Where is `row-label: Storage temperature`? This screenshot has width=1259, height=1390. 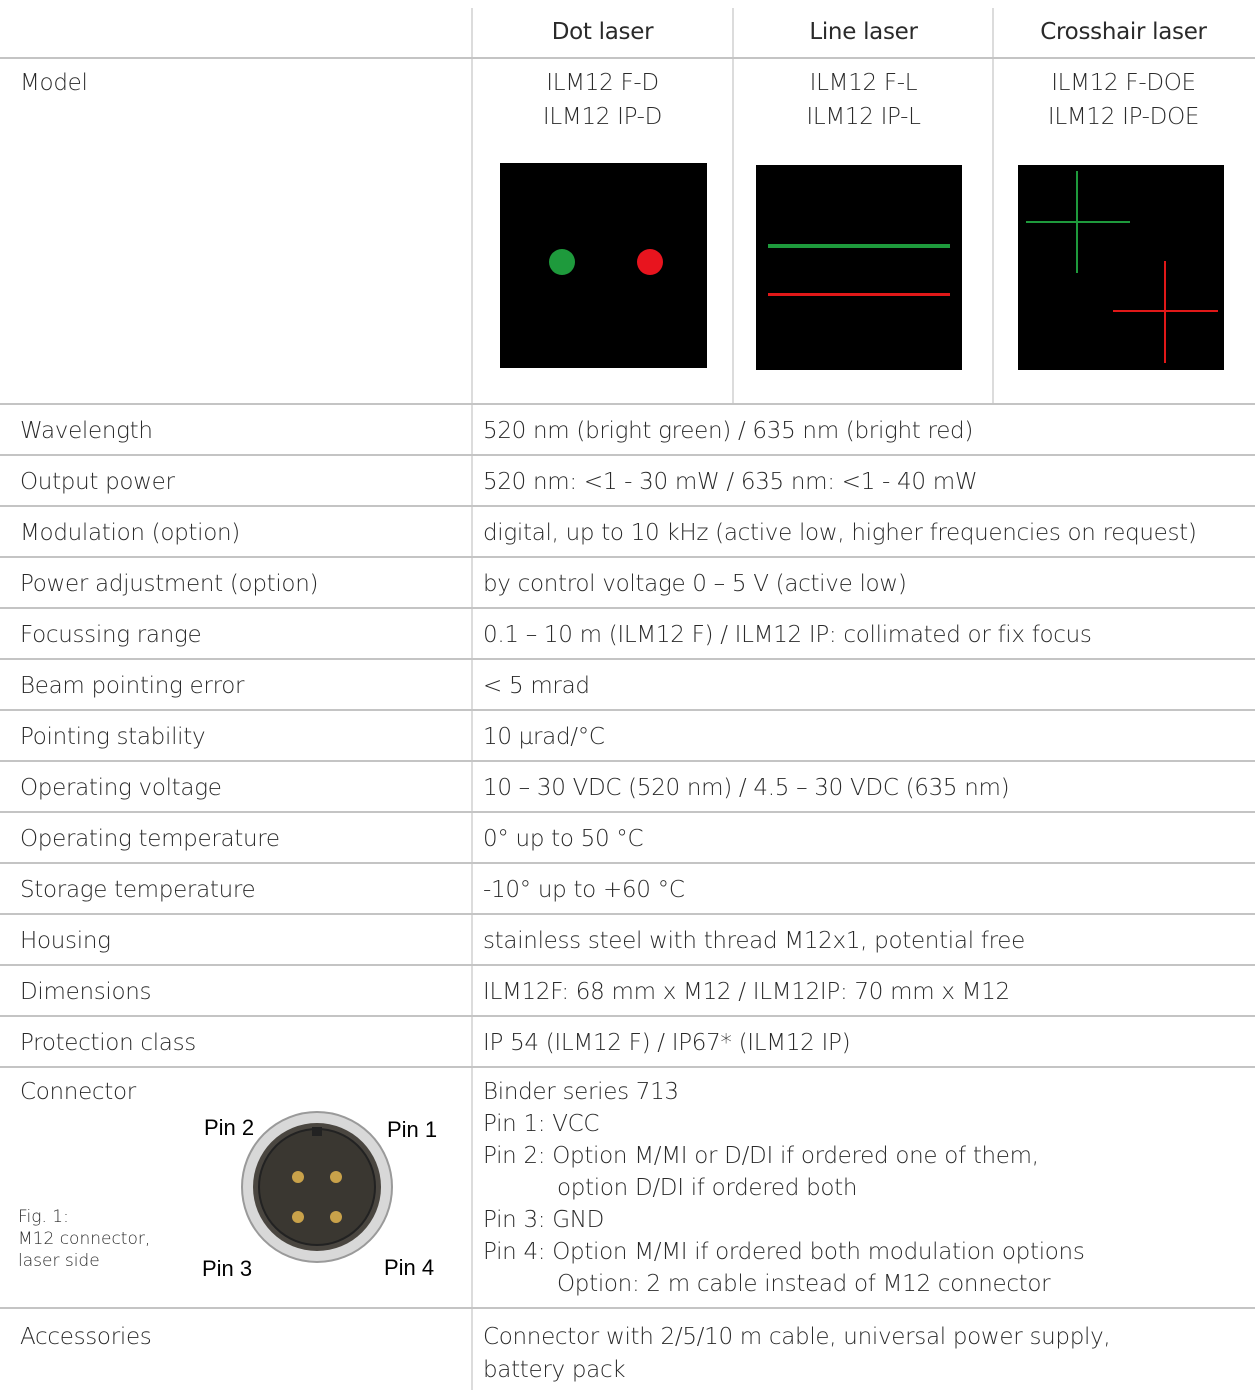 row-label: Storage temperature is located at coordinates (138, 890).